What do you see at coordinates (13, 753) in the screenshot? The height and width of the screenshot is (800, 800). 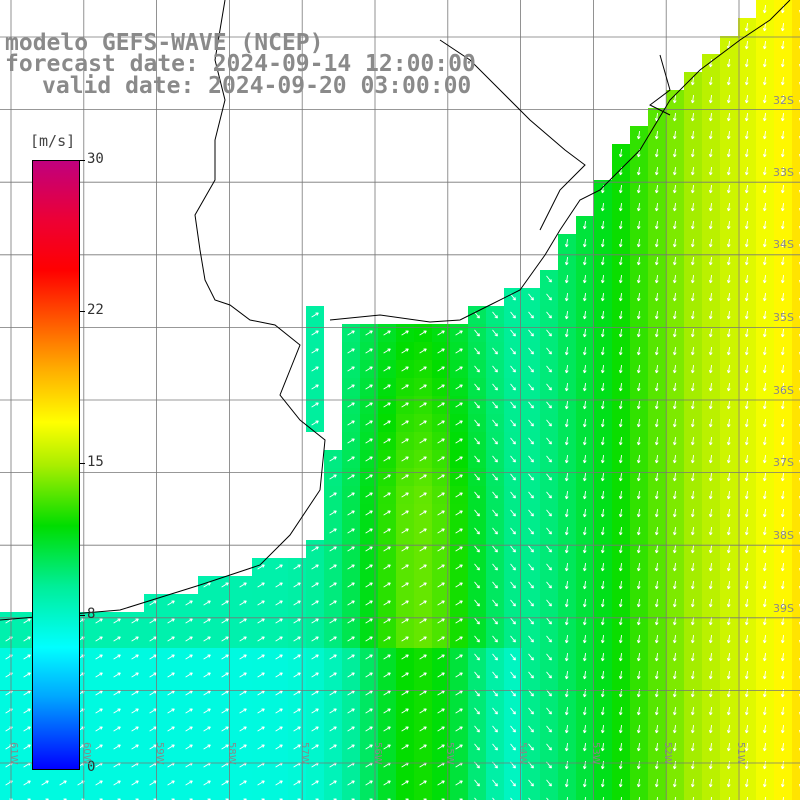 I see `lon-label: 61W` at bounding box center [13, 753].